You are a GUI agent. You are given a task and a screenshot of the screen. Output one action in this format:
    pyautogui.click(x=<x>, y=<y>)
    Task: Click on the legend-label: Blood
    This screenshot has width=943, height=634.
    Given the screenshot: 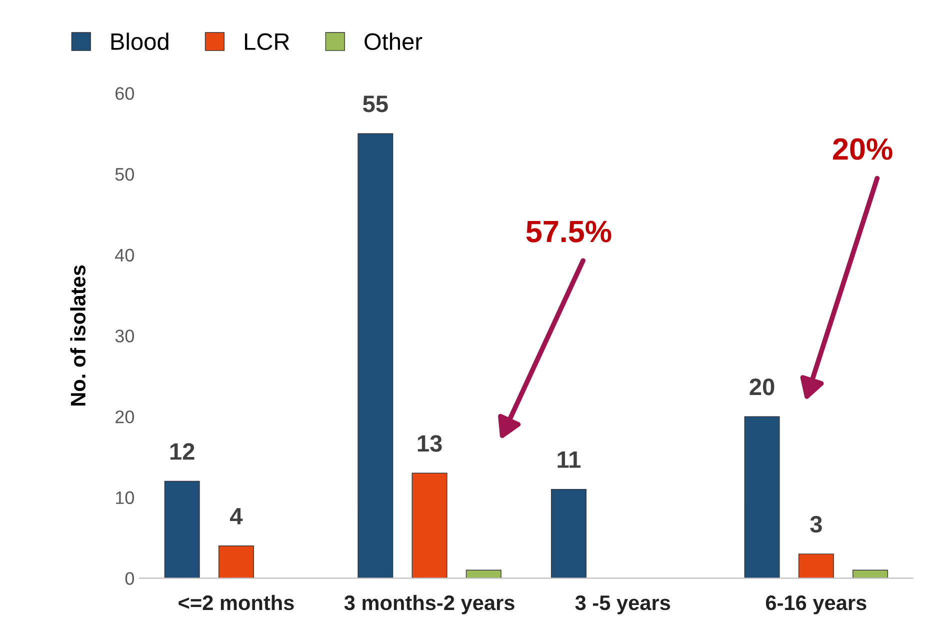 What is the action you would take?
    pyautogui.click(x=139, y=41)
    